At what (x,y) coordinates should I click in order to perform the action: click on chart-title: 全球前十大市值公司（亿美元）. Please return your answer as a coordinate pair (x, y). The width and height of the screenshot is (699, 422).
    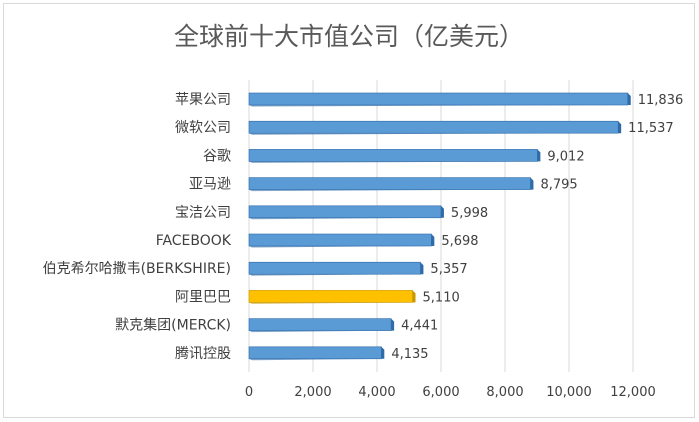
    Looking at the image, I should click on (349, 36).